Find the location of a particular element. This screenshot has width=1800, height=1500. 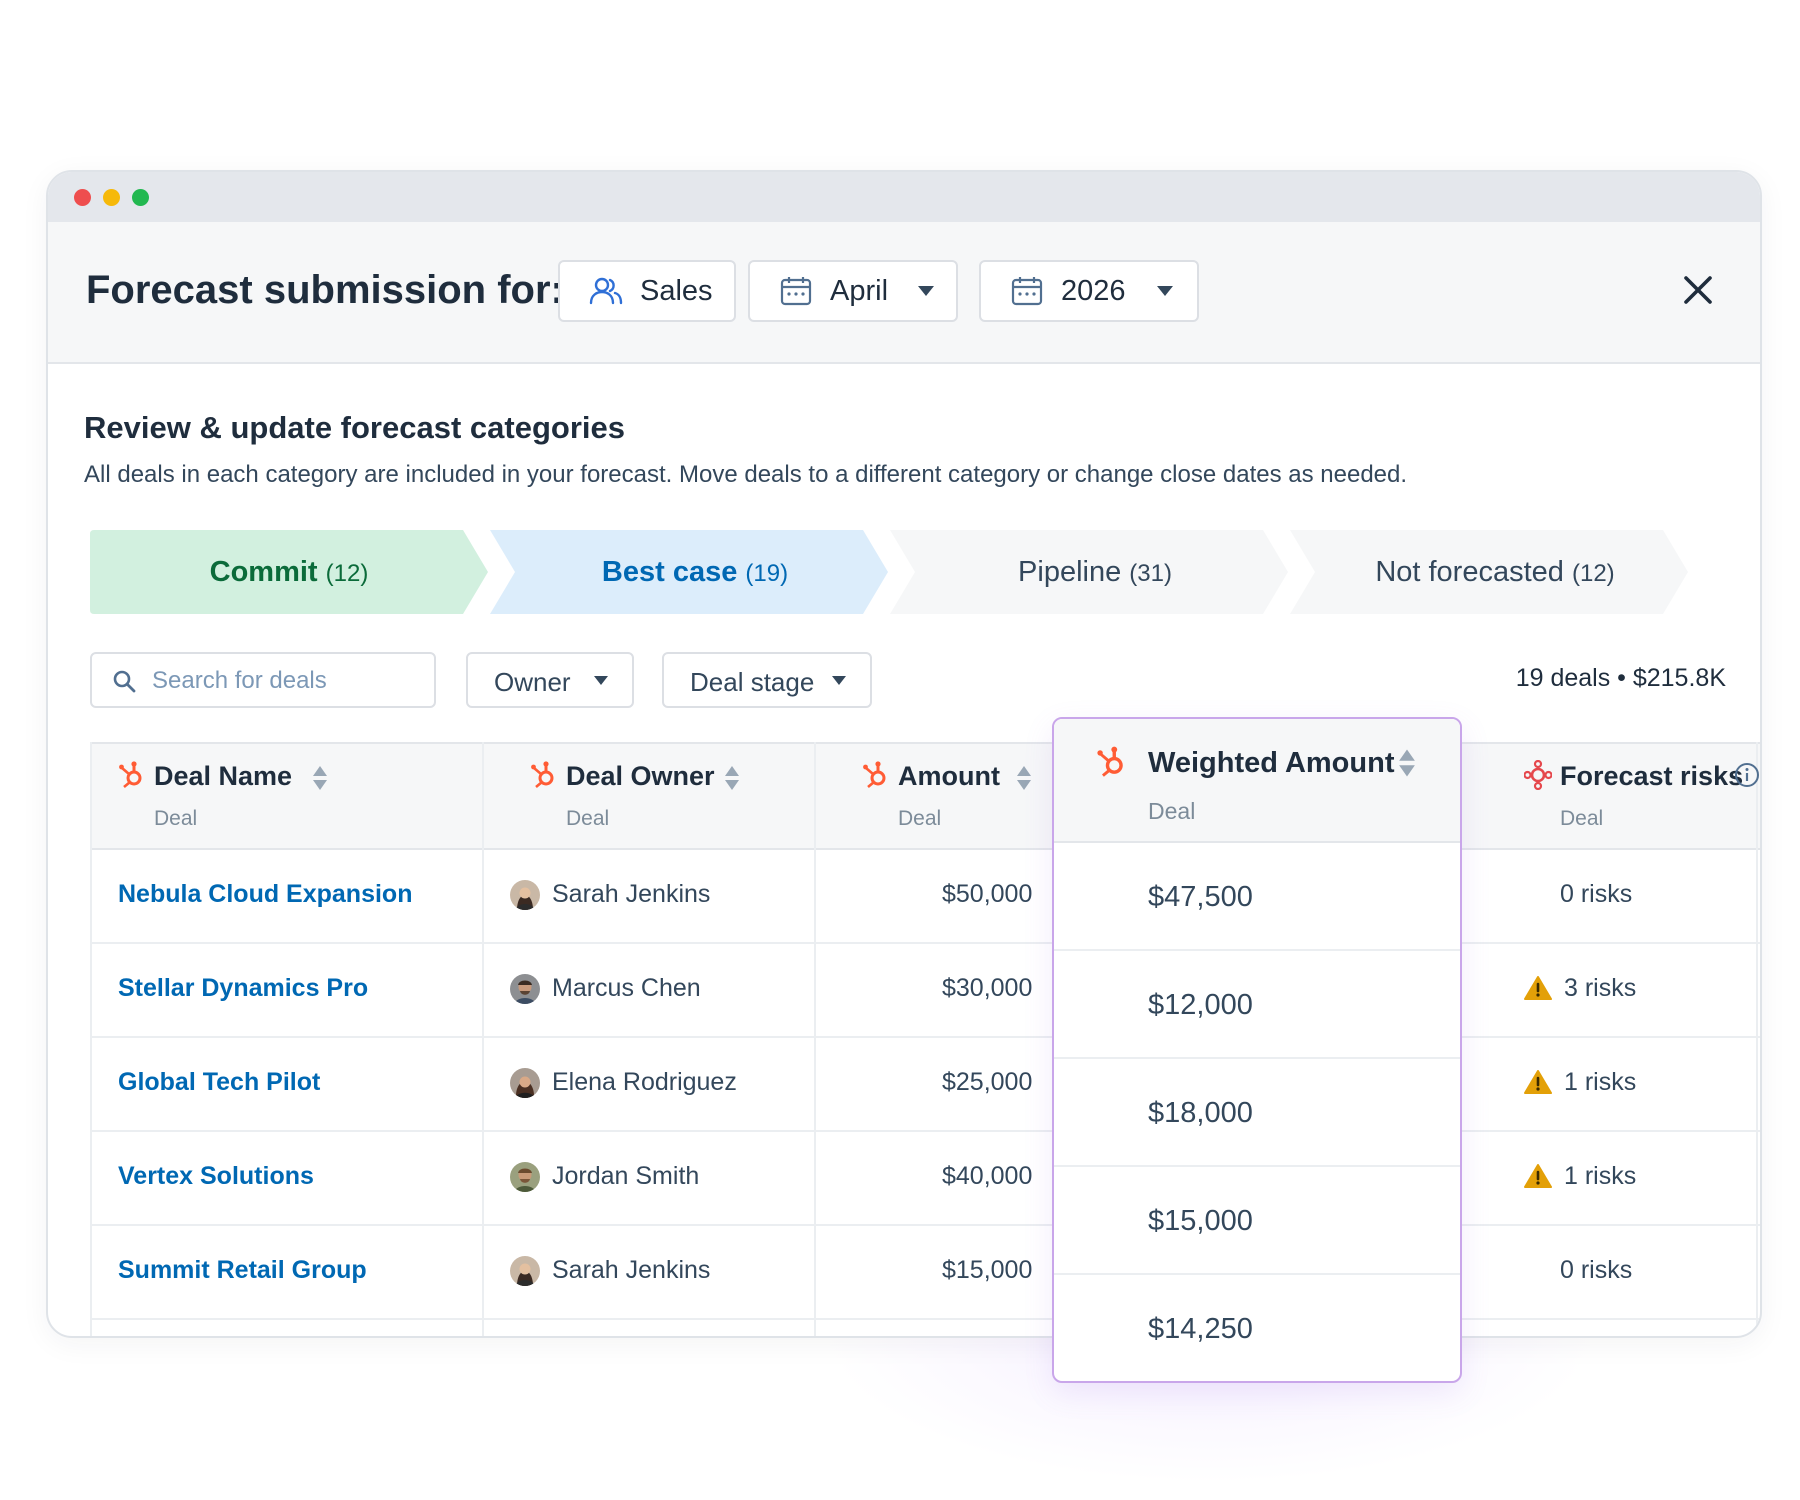

tab-commit-count: (12) is located at coordinates (347, 573).